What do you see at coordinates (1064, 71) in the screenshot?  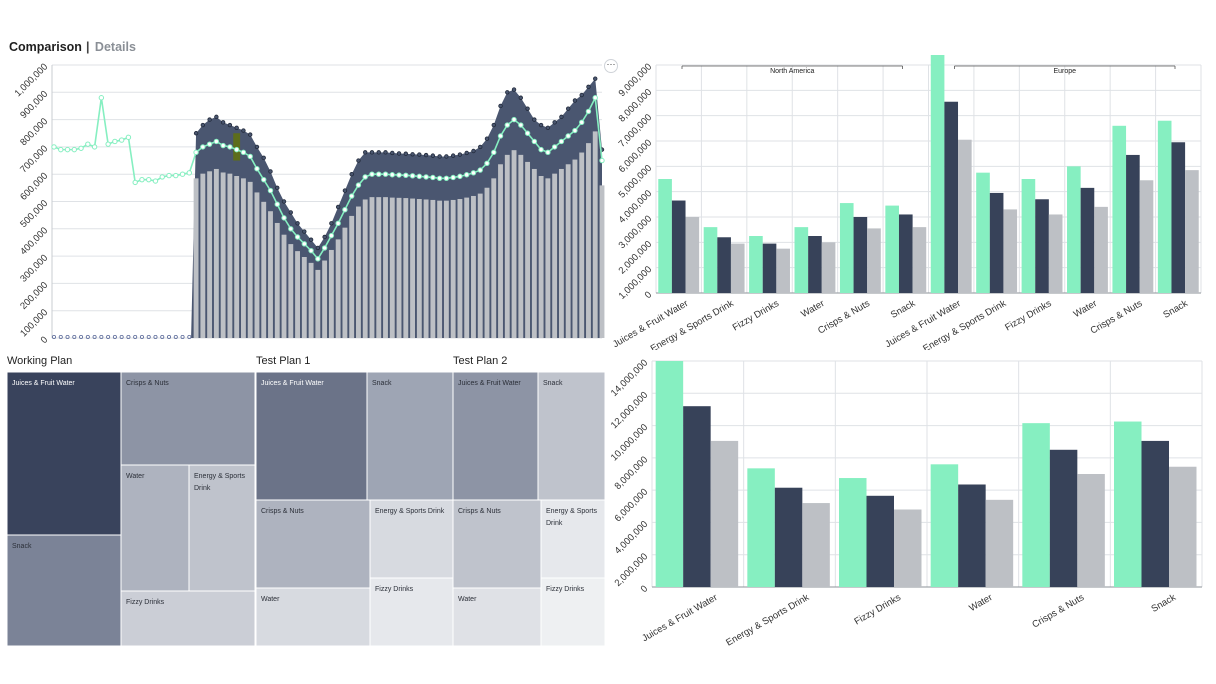 I see `group-label: Europe` at bounding box center [1064, 71].